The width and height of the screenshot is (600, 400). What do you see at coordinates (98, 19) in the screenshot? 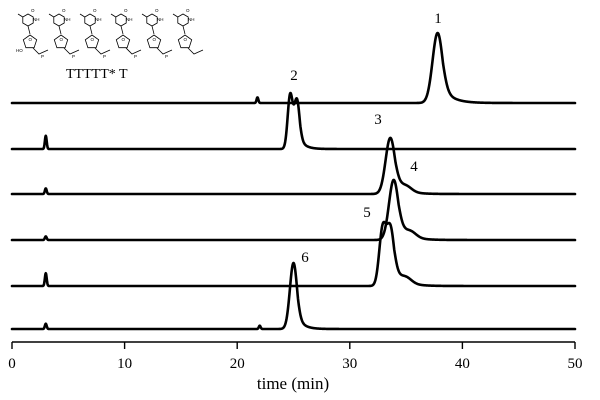
I see `base-nh-3: NH` at bounding box center [98, 19].